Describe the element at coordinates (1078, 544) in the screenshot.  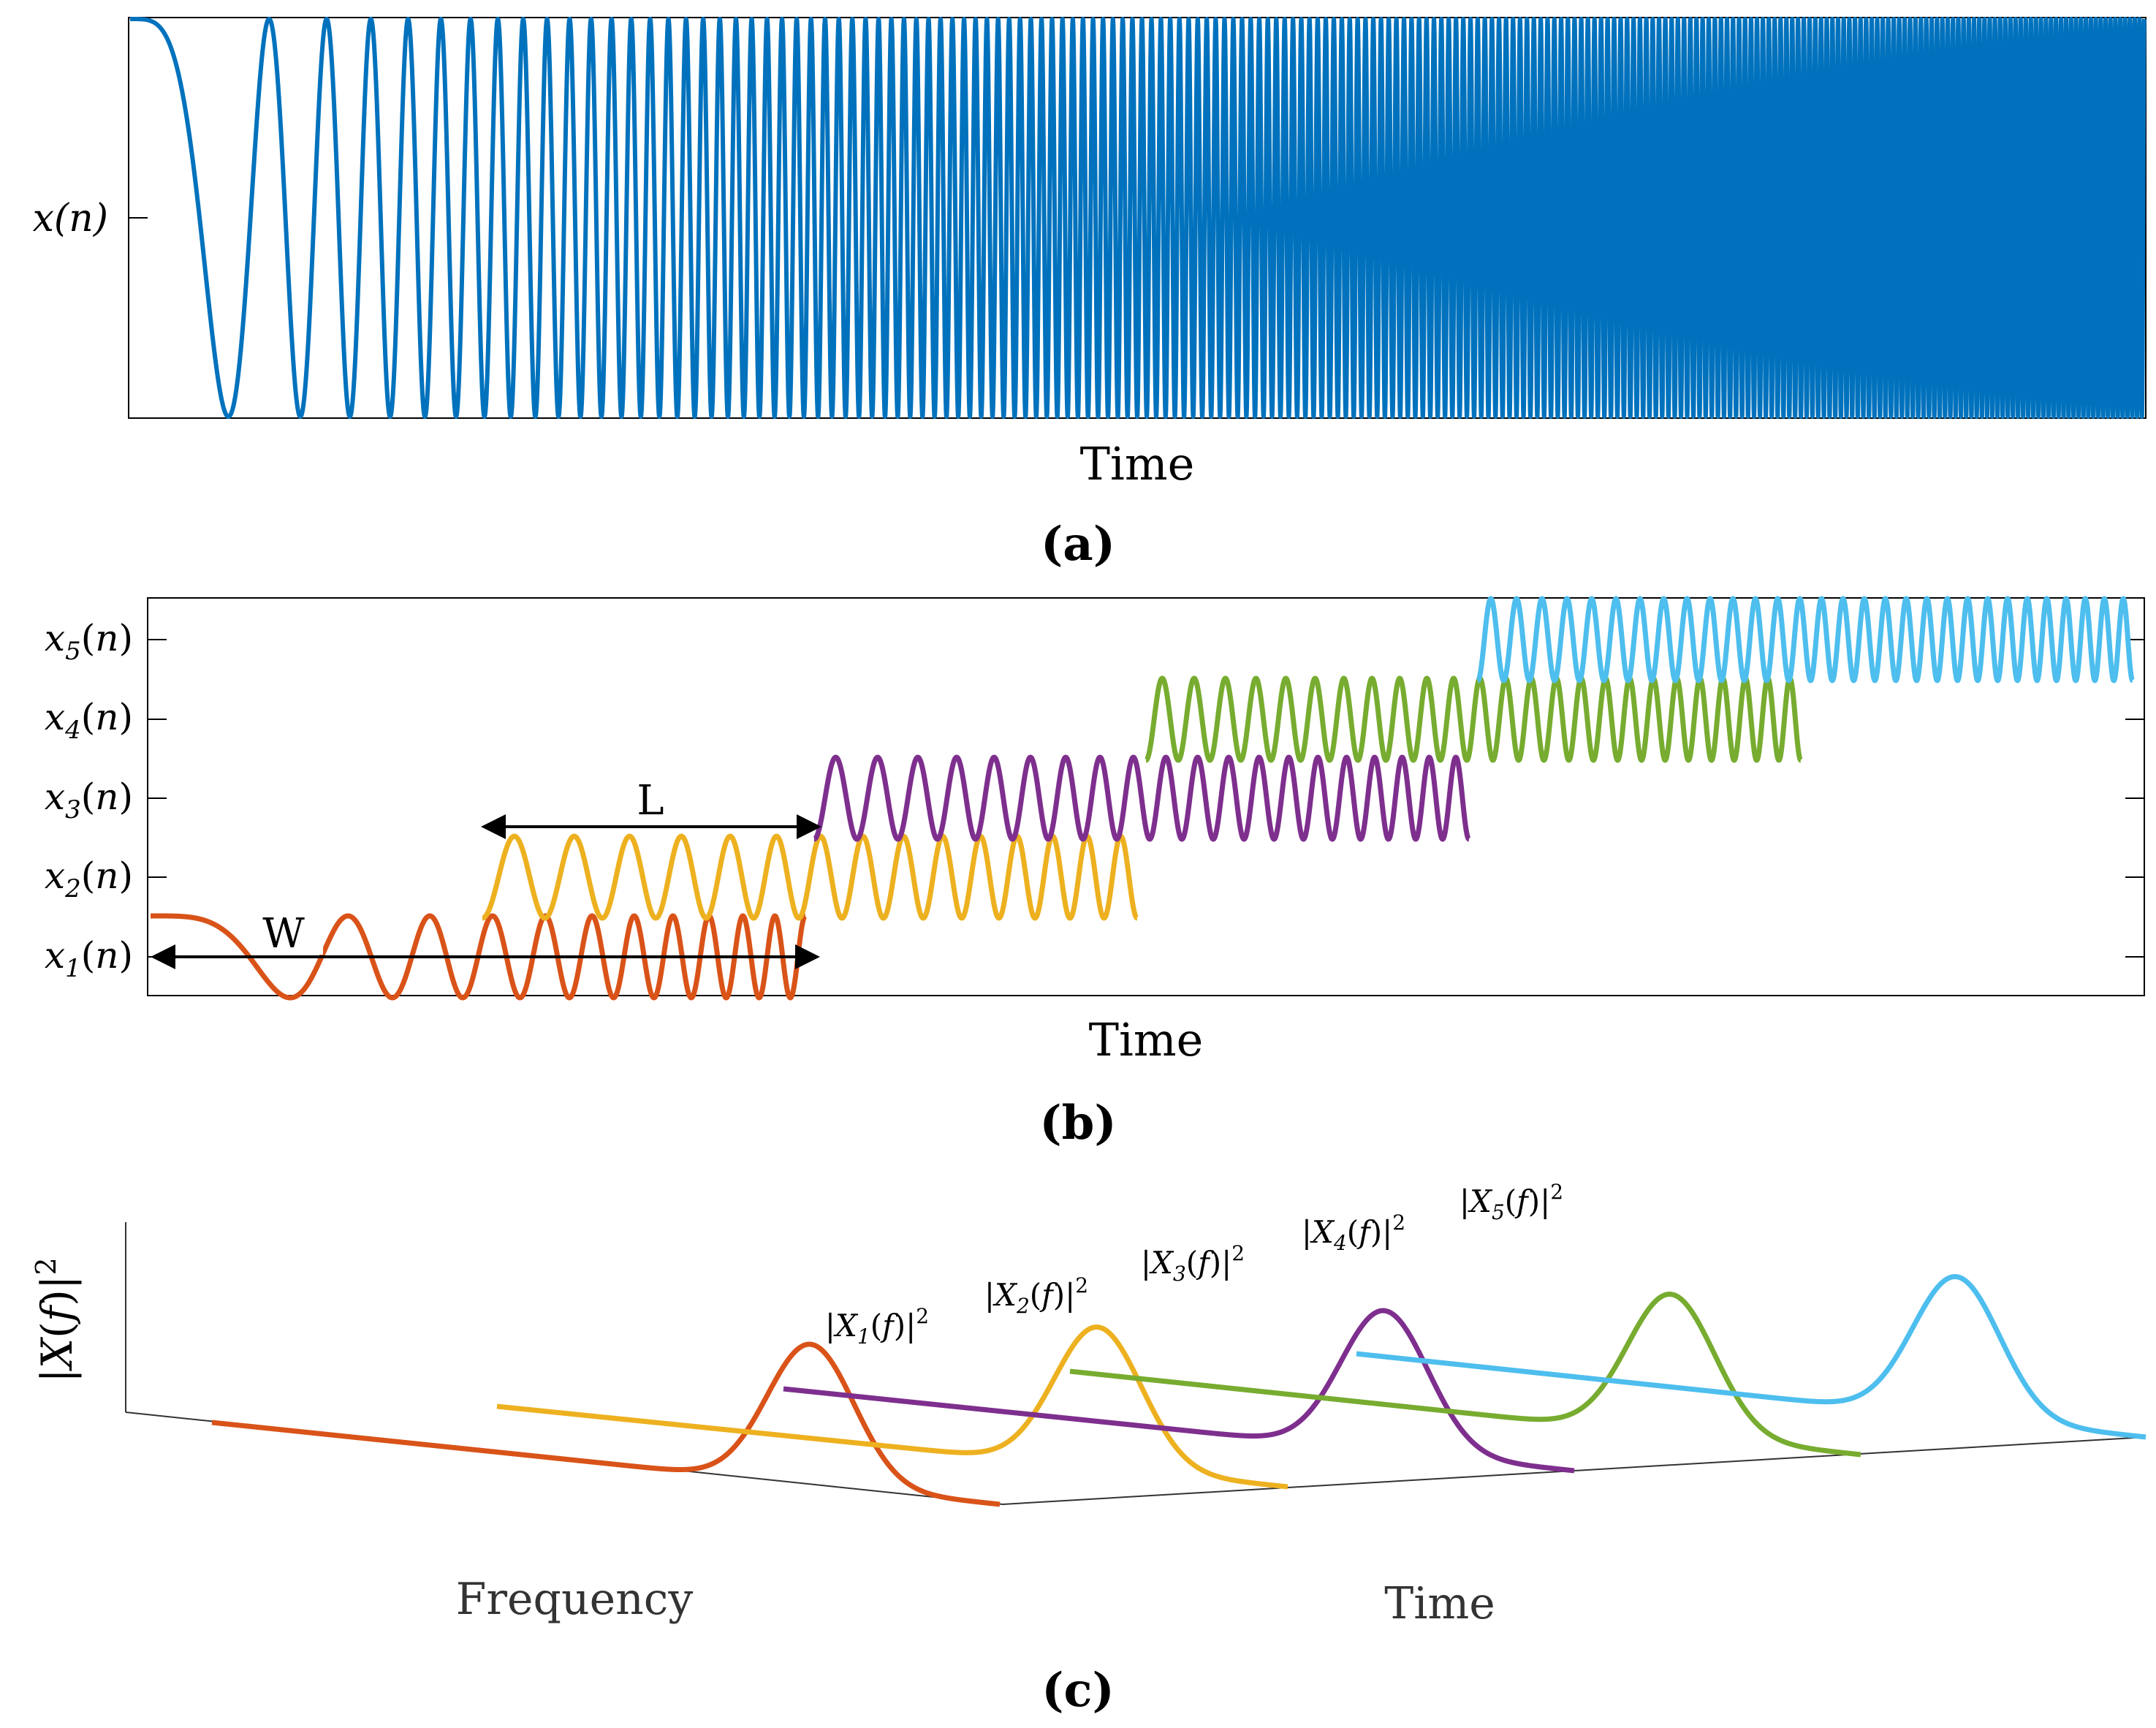
I see `panel-a-caption: (a)` at that location.